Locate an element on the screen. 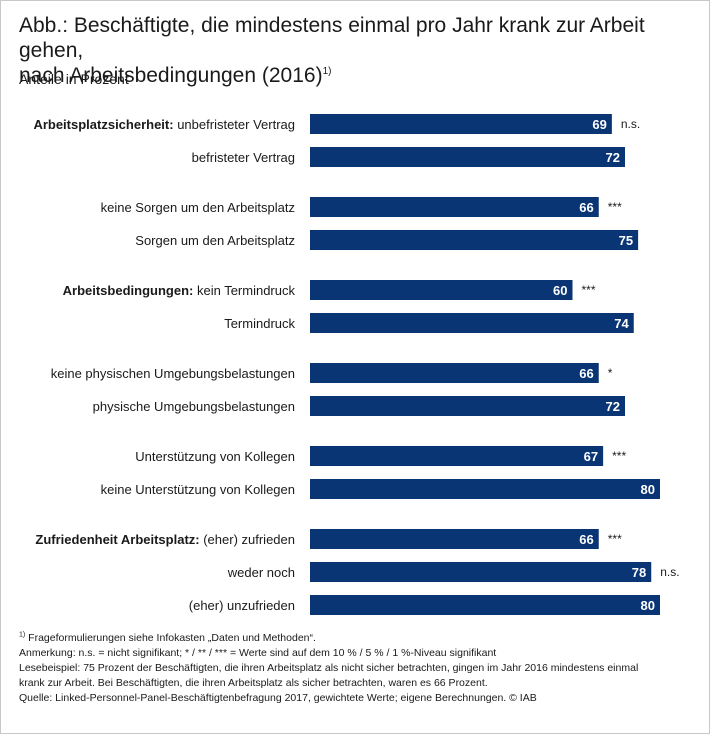 The height and width of the screenshot is (734, 710). category-label: physische Umgebungsbelastungen is located at coordinates (194, 406).